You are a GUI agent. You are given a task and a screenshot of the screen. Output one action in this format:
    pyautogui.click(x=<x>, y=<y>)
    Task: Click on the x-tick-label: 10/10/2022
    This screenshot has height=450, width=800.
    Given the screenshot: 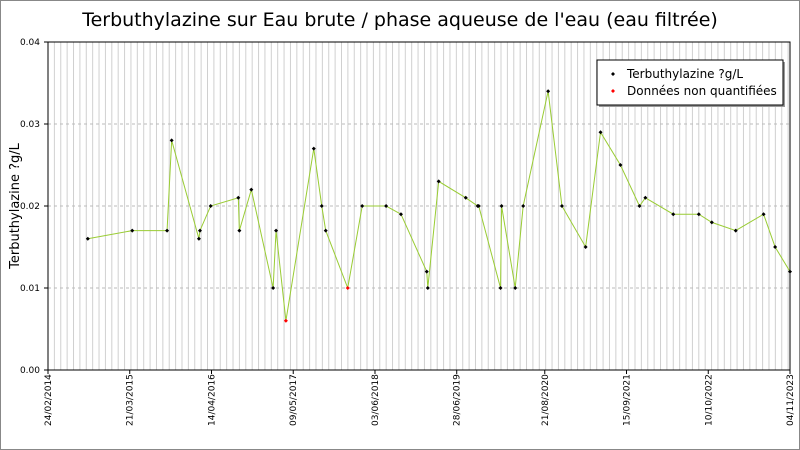 What is the action you would take?
    pyautogui.click(x=709, y=400)
    